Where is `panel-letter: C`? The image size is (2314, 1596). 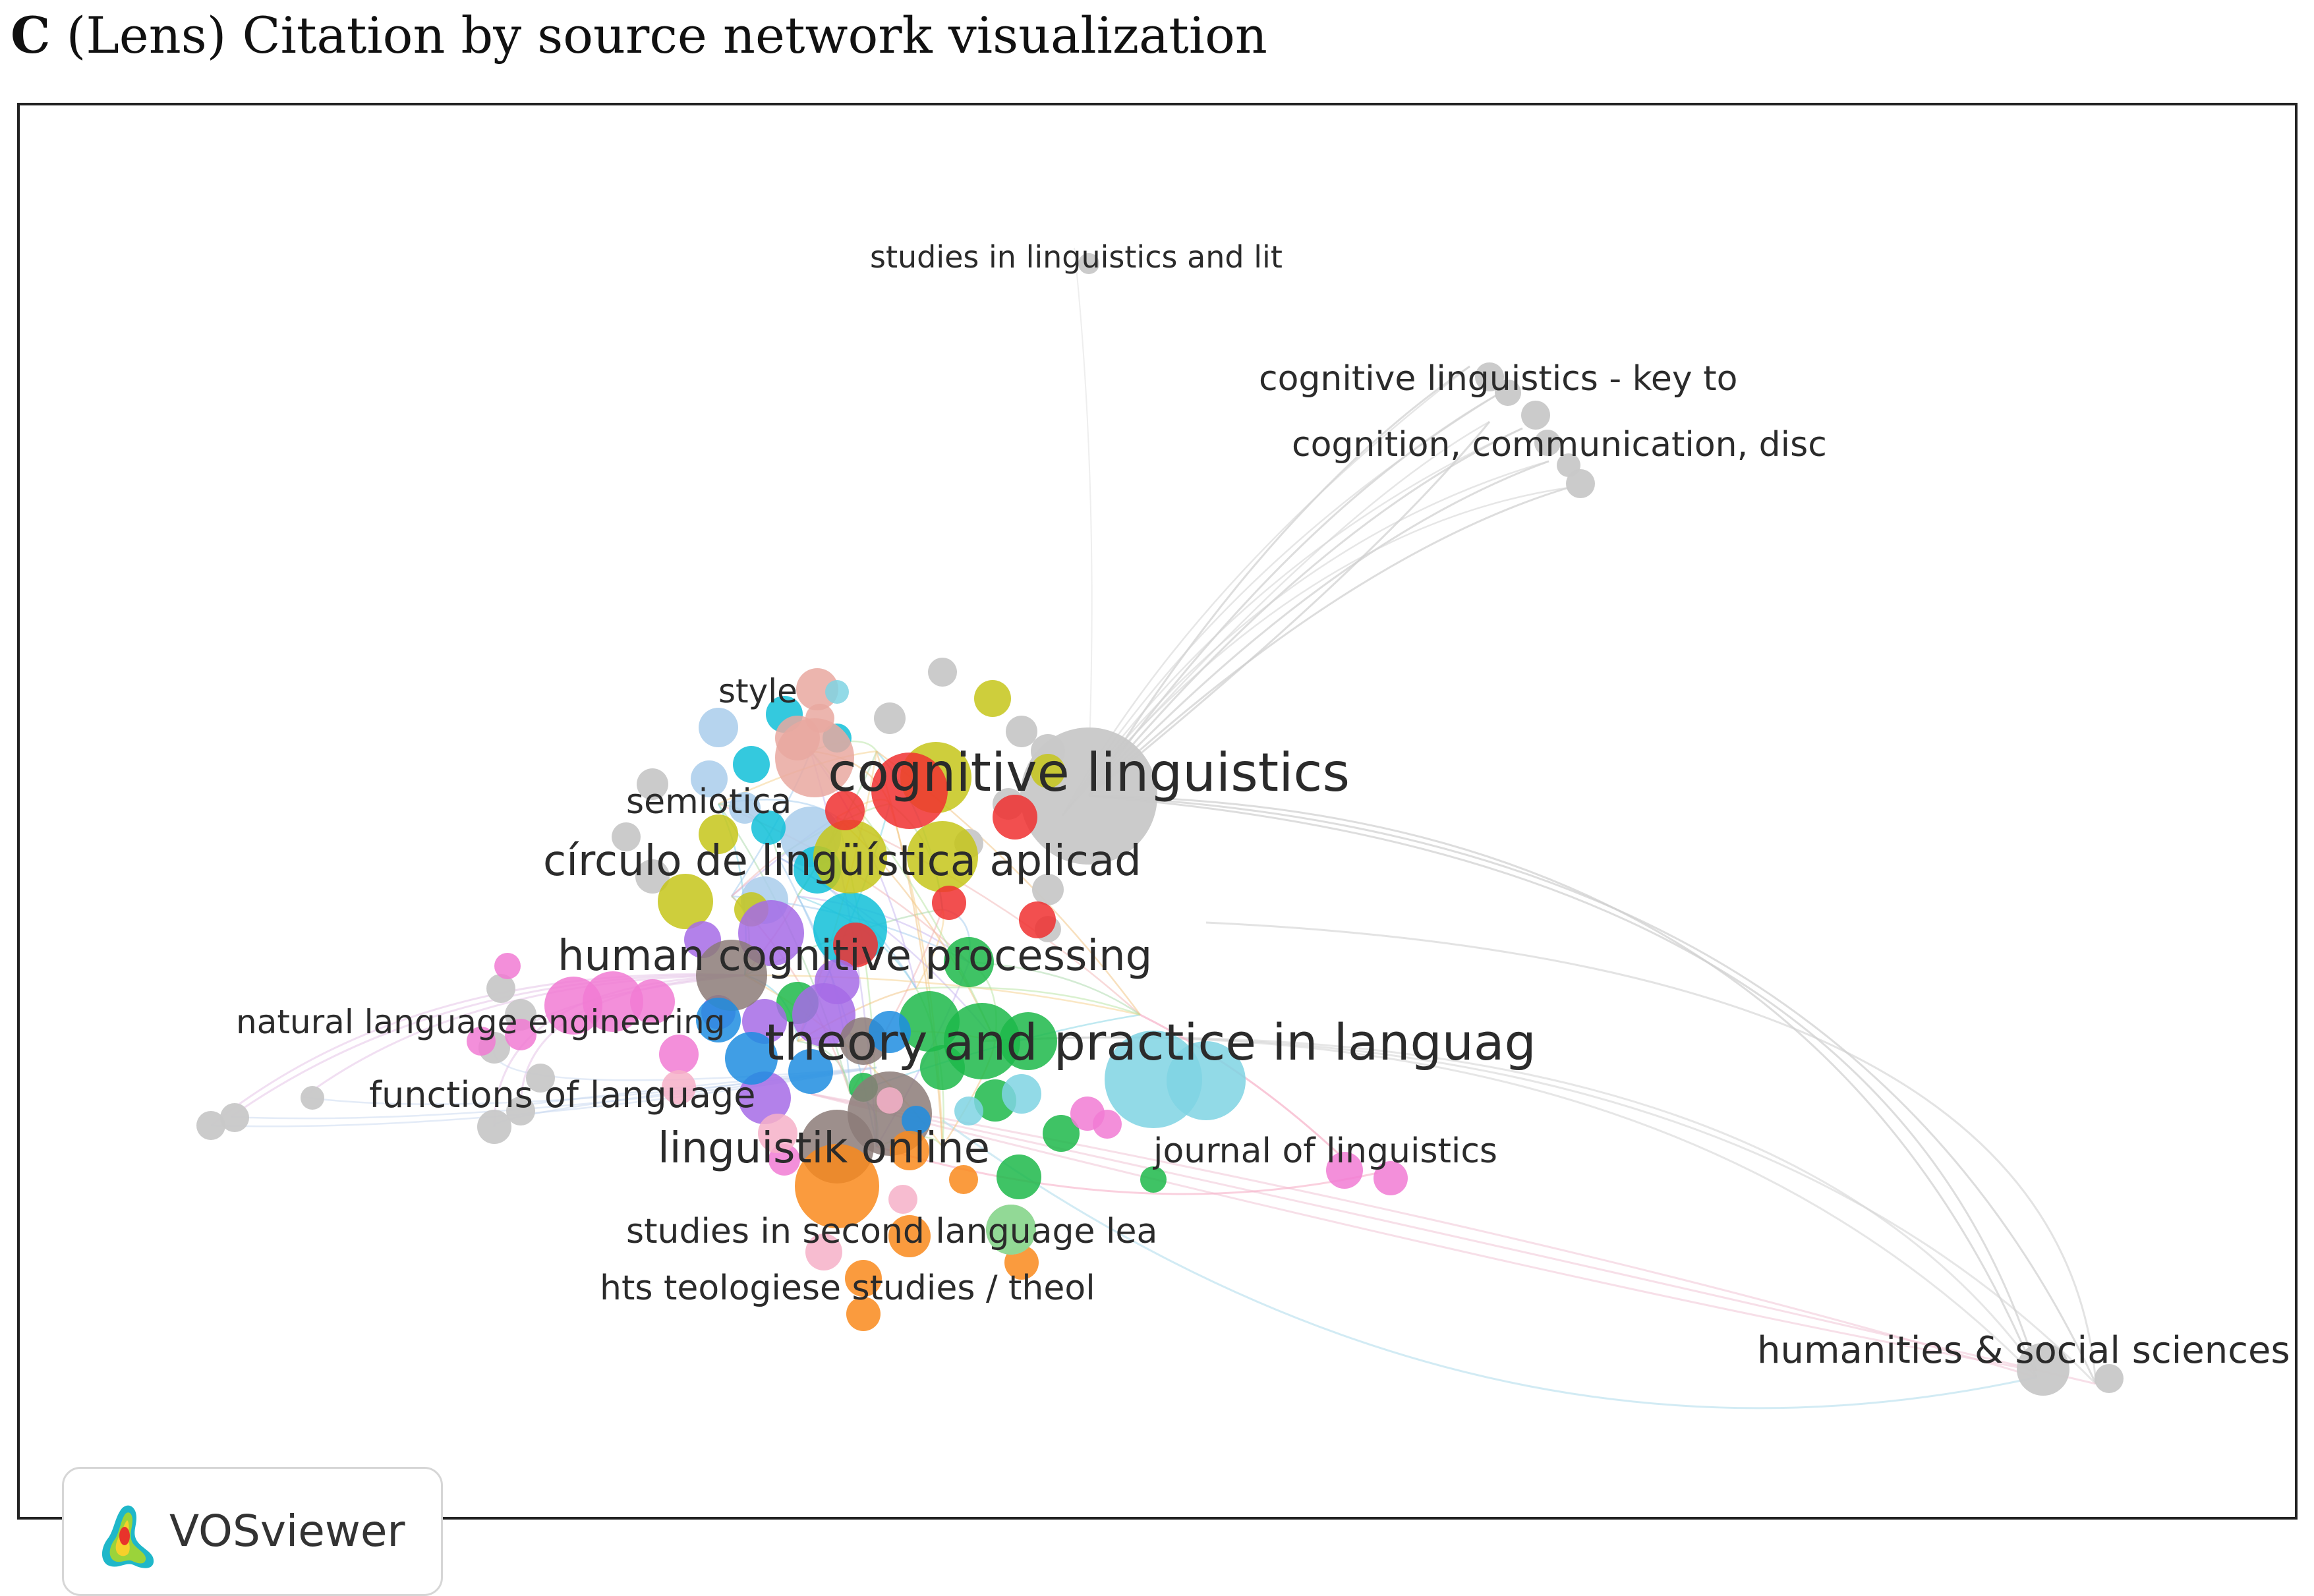
panel-letter: C is located at coordinates (31, 35).